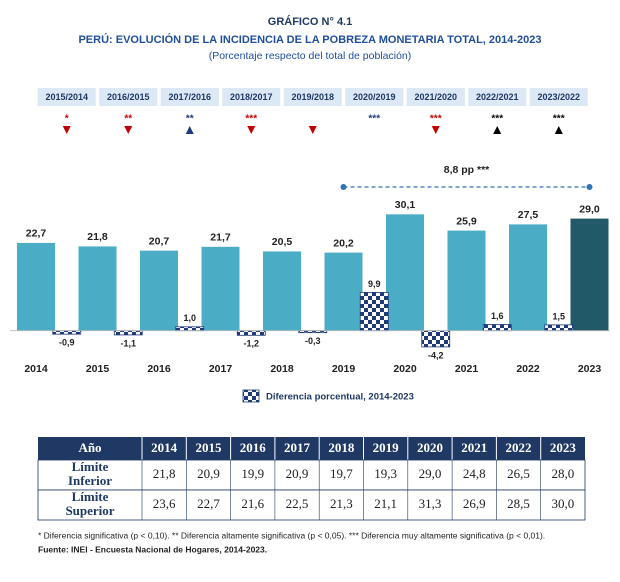 The image size is (620, 582). I want to click on data-label: 30,1, so click(405, 205).